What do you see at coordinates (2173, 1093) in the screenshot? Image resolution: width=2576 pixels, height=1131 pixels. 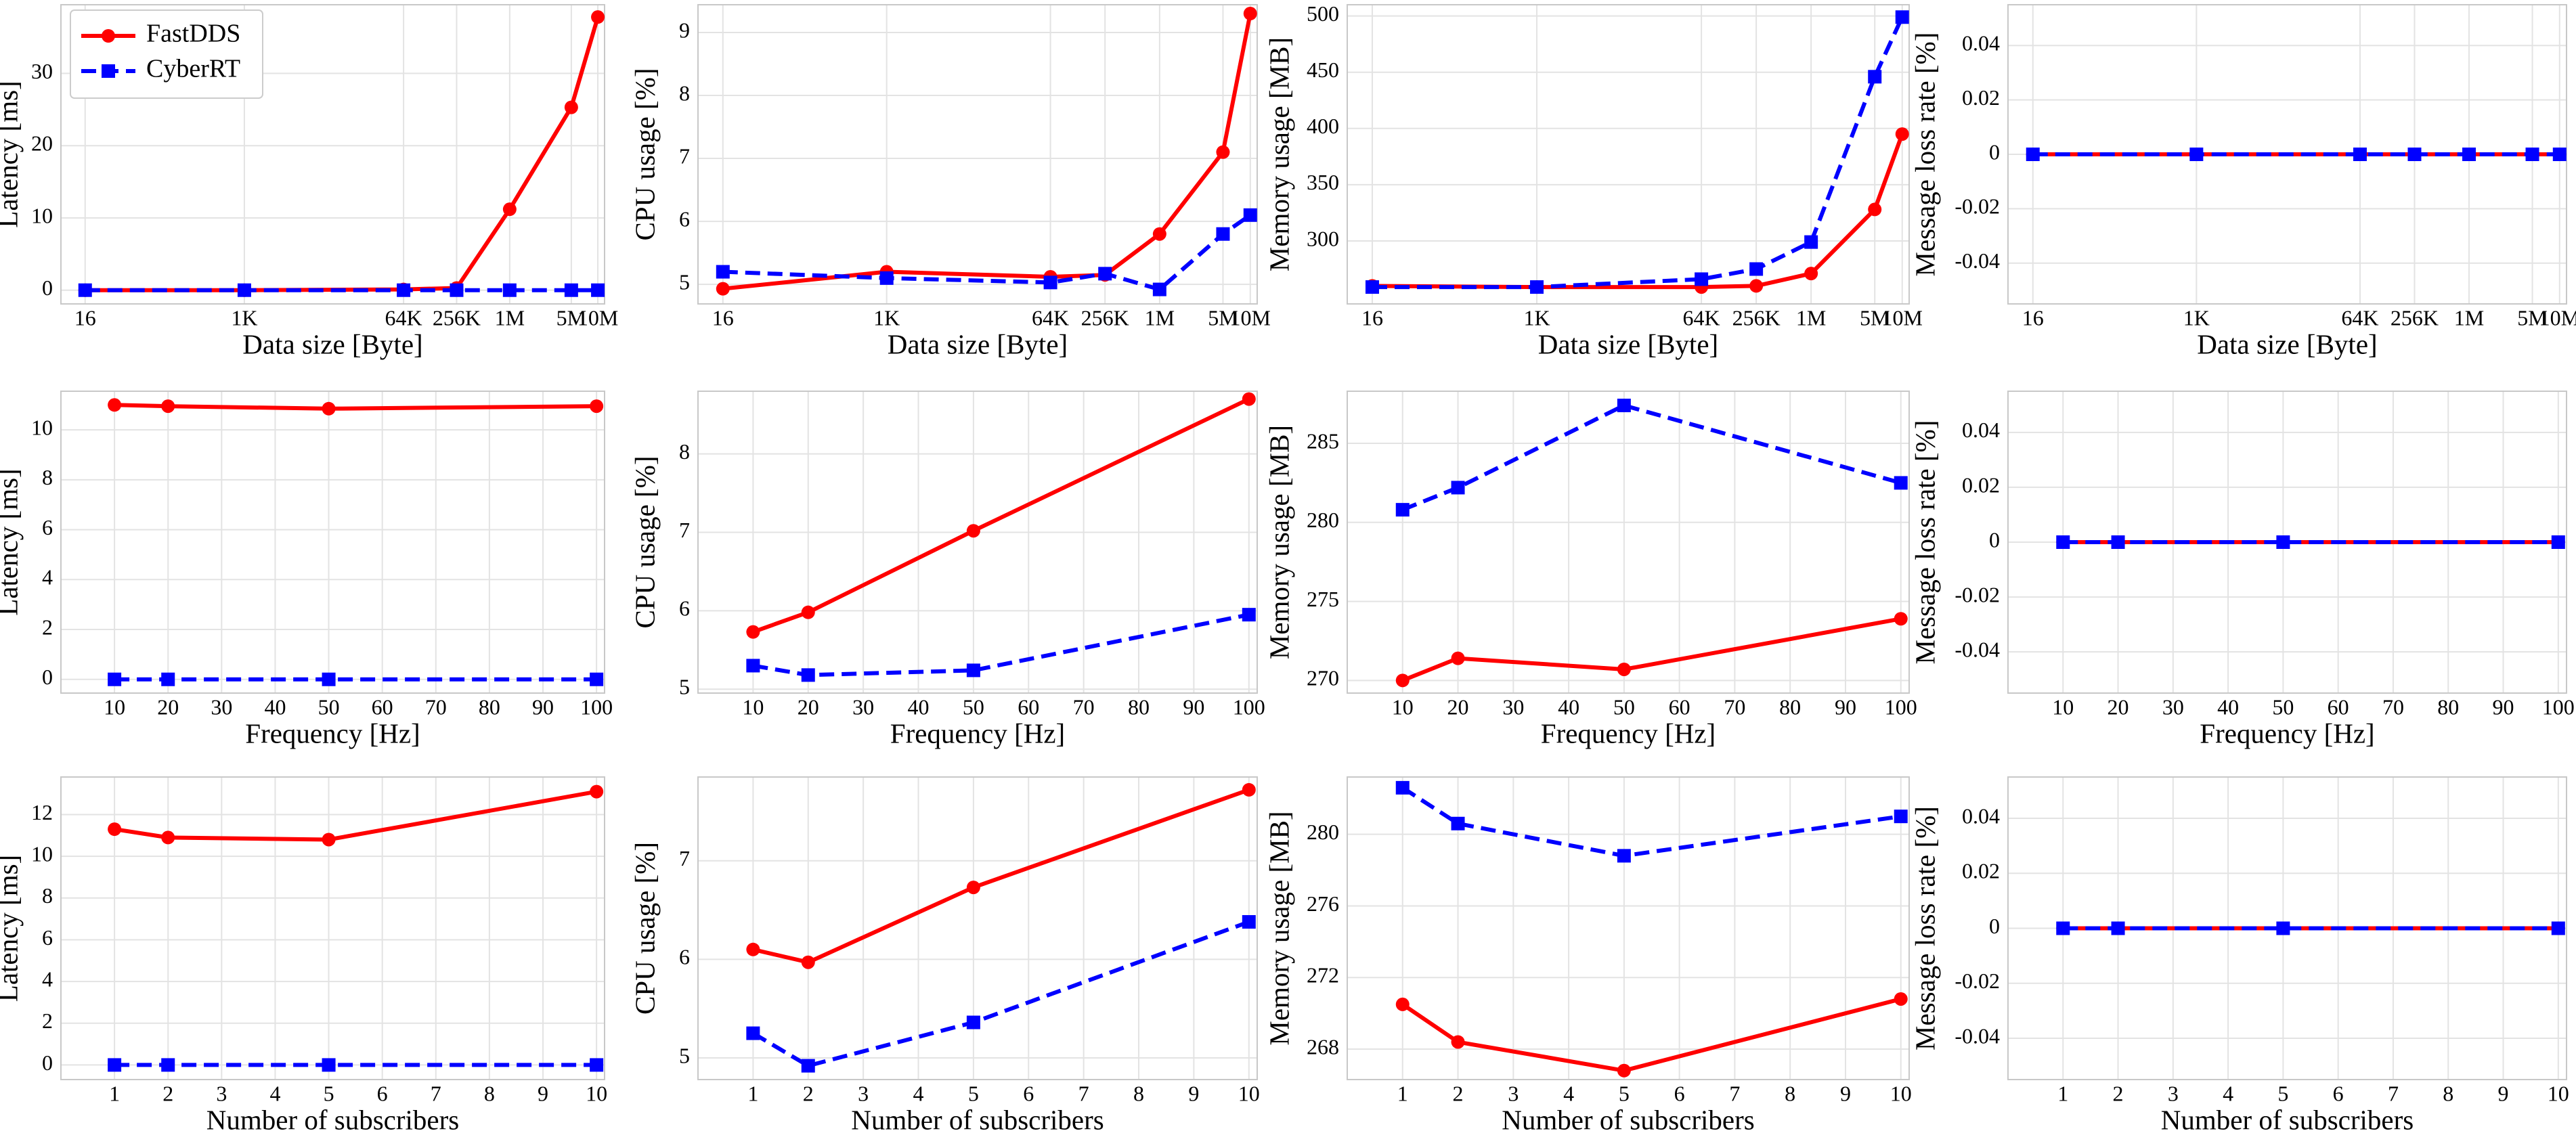 I see `x-tick-label: 3` at bounding box center [2173, 1093].